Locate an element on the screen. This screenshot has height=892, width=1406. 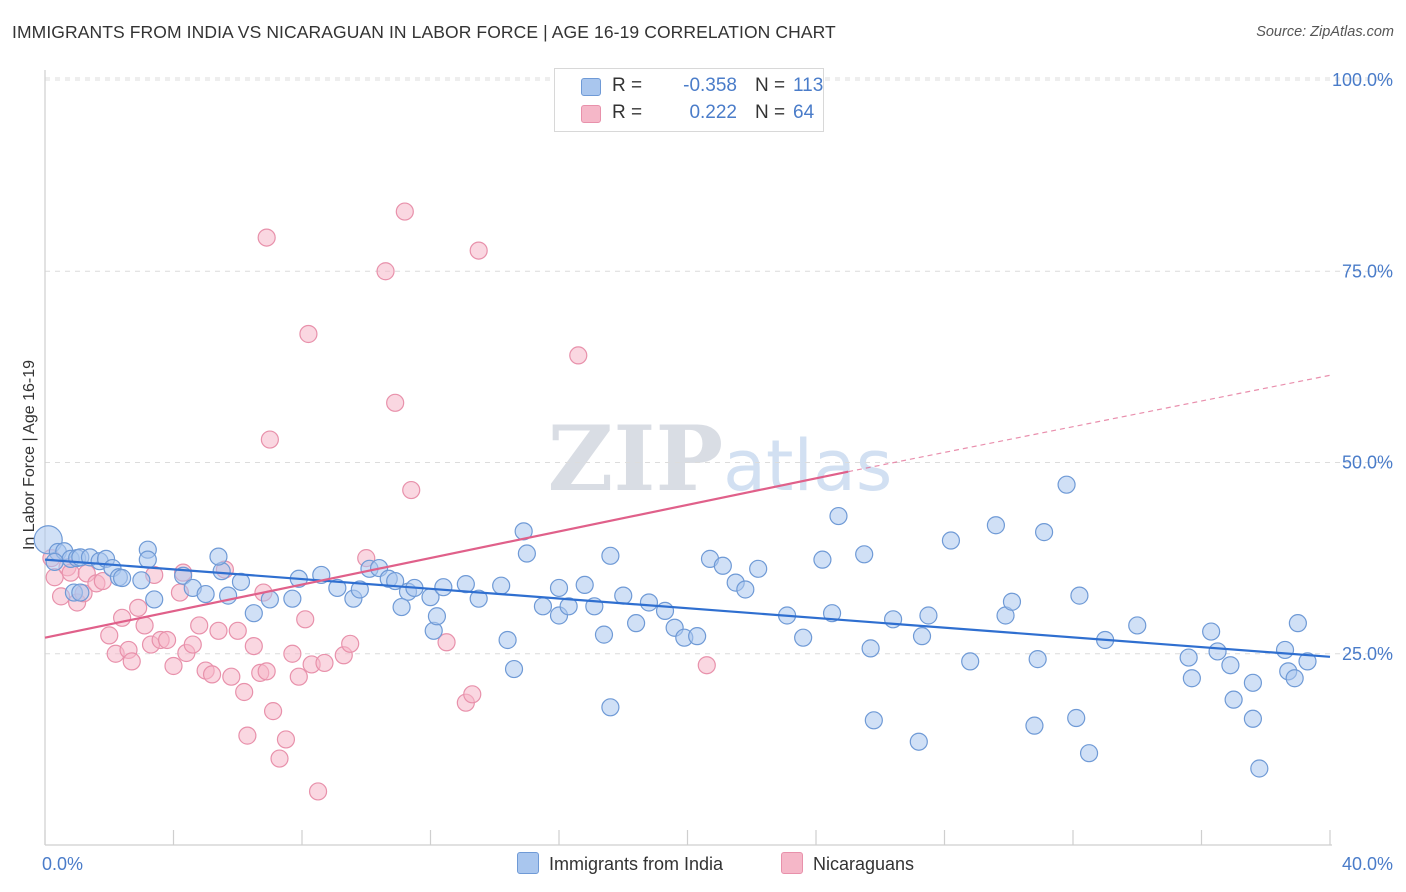
watermark-zip: ZIP is located at coordinates (635, 459).